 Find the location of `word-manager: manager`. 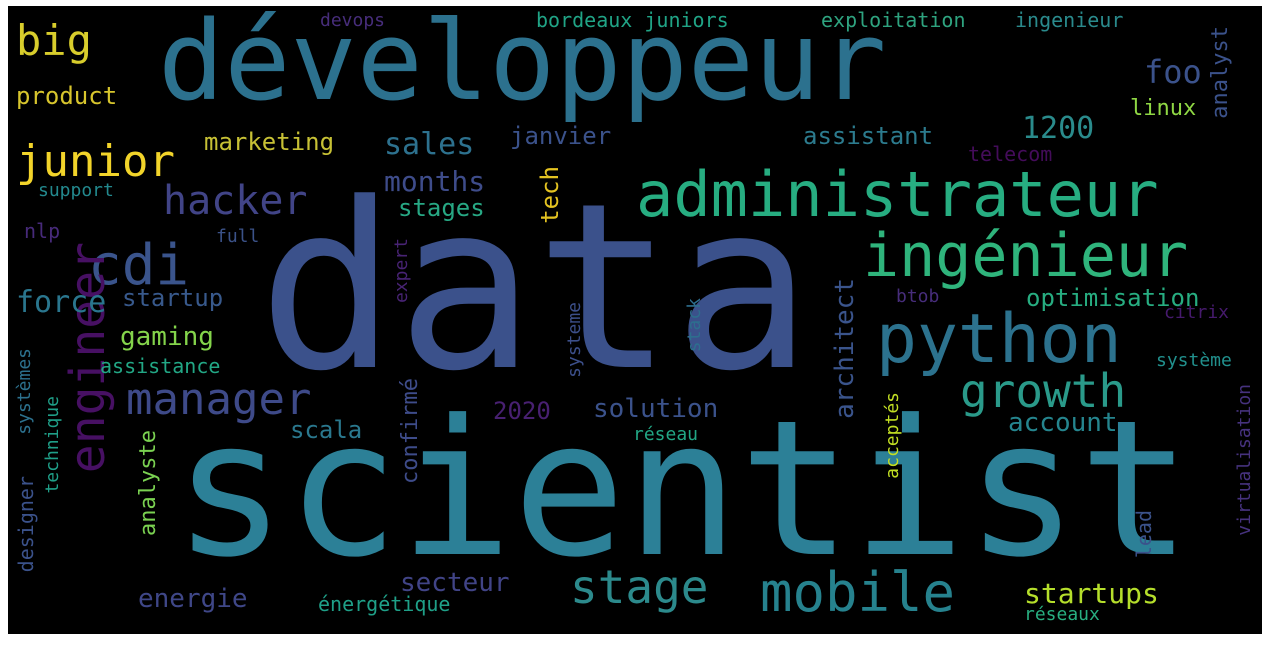

word-manager: manager is located at coordinates (219, 399).